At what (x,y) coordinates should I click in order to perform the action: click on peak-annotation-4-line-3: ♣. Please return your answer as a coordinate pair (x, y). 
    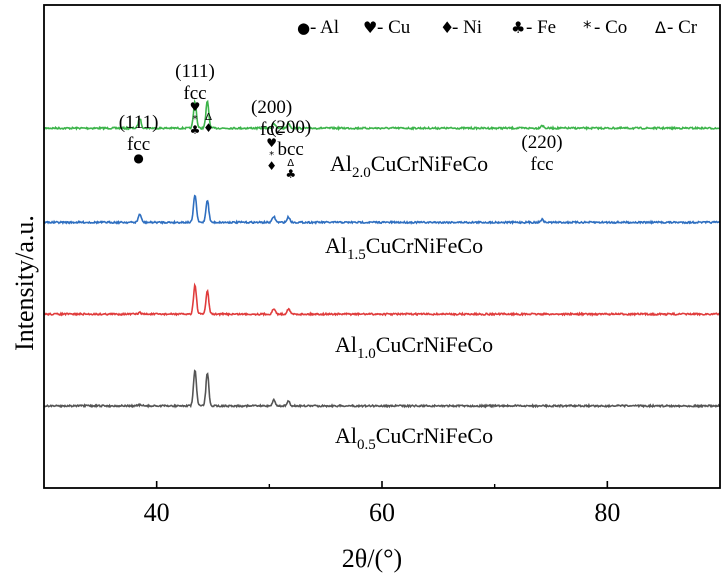
    Looking at the image, I should click on (290, 174).